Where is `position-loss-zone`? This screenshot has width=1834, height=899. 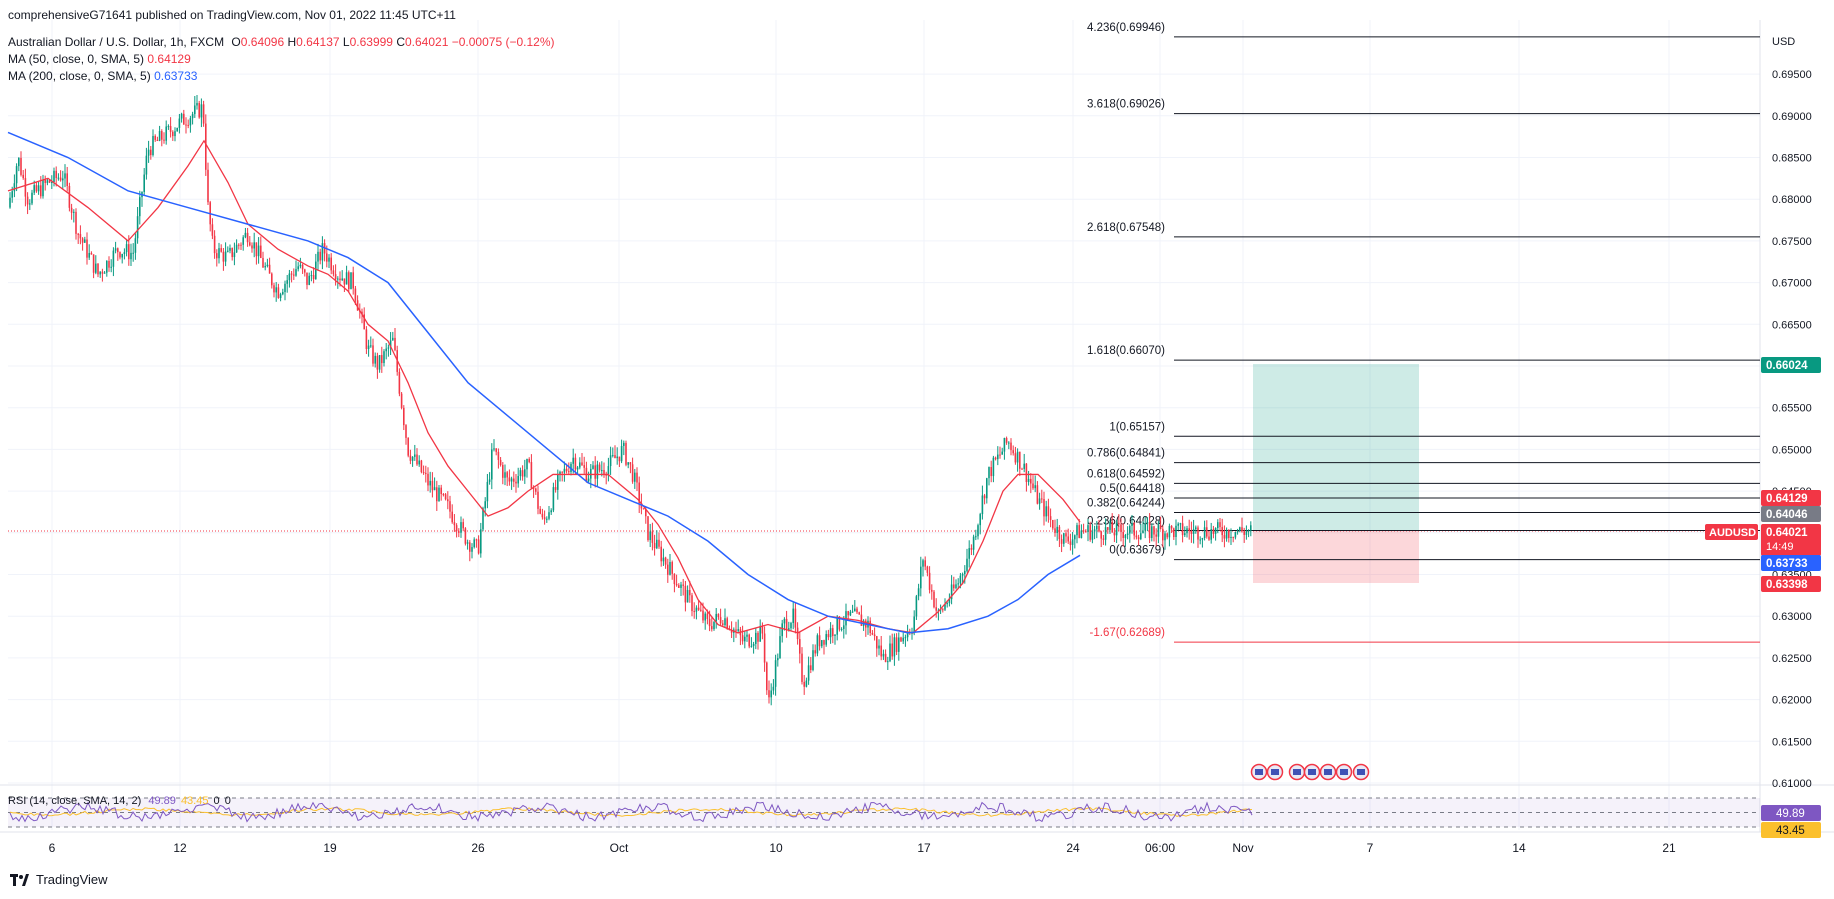
position-loss-zone is located at coordinates (1336, 557).